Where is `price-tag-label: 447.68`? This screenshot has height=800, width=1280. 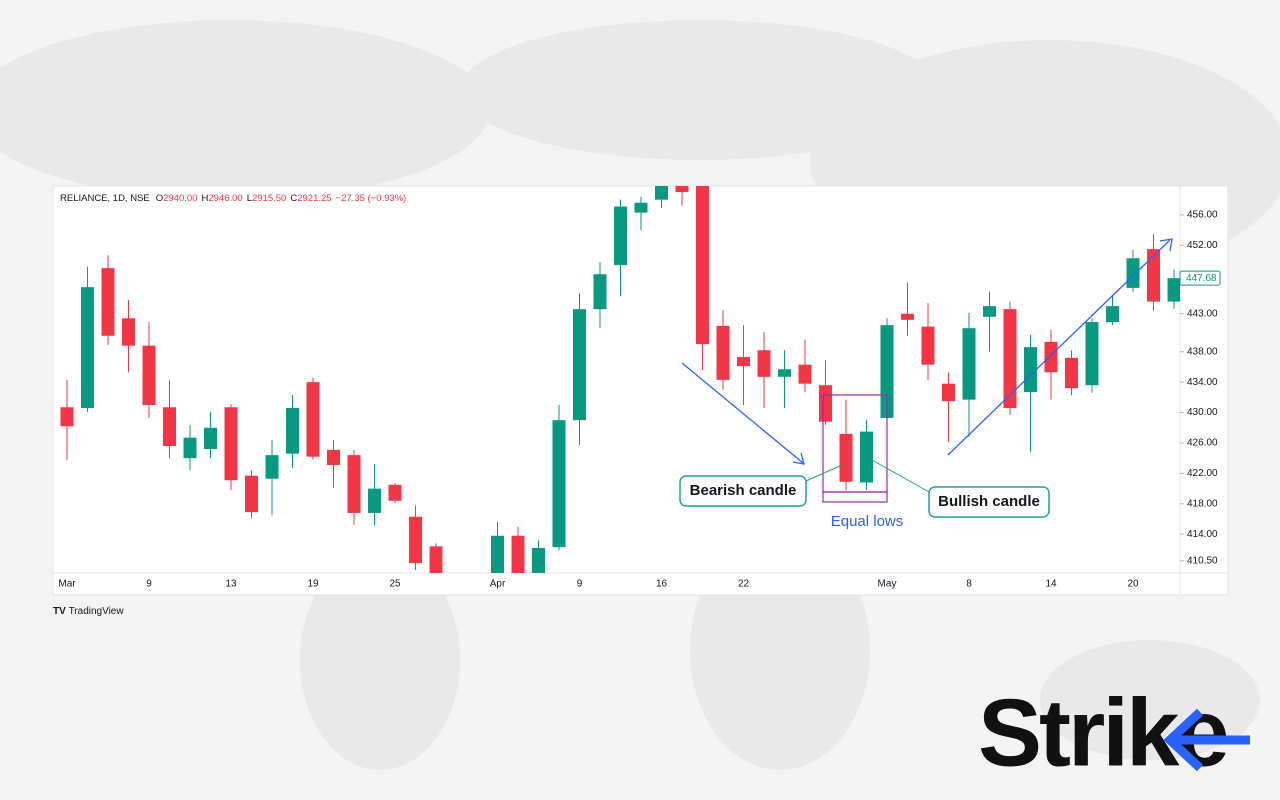 price-tag-label: 447.68 is located at coordinates (1201, 278).